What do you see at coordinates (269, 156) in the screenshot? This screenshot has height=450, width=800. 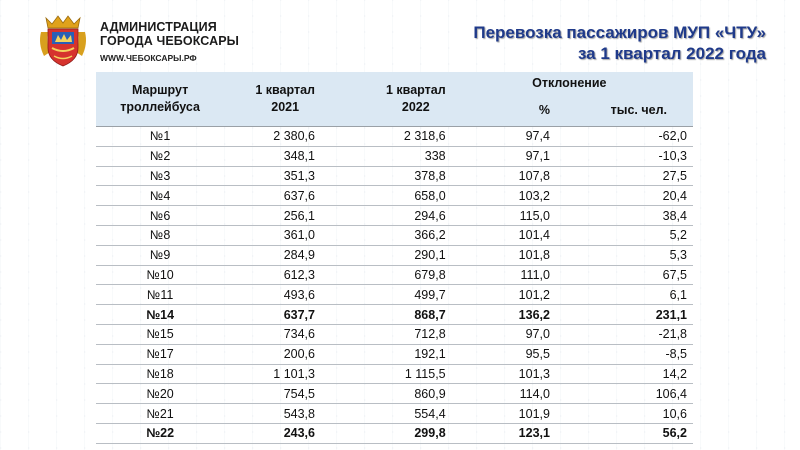 I see `cell-q2021: 348,1` at bounding box center [269, 156].